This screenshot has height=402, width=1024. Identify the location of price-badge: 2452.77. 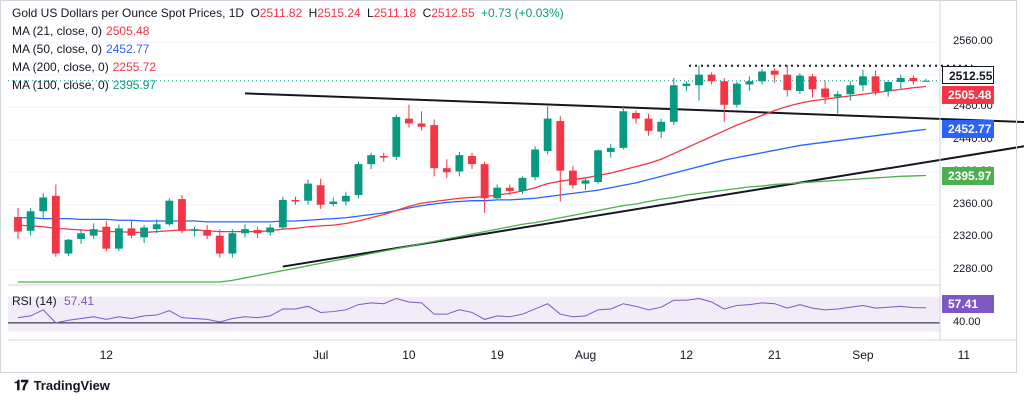
(968, 129).